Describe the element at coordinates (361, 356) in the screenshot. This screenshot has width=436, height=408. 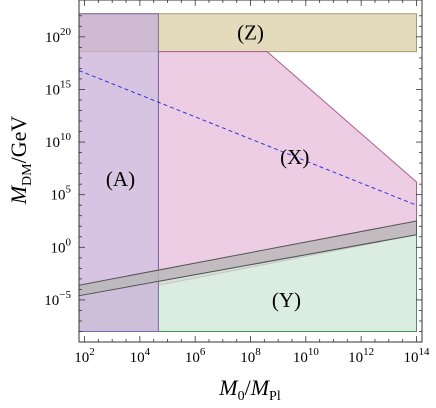
I see `x-tick-label: 10¹²` at that location.